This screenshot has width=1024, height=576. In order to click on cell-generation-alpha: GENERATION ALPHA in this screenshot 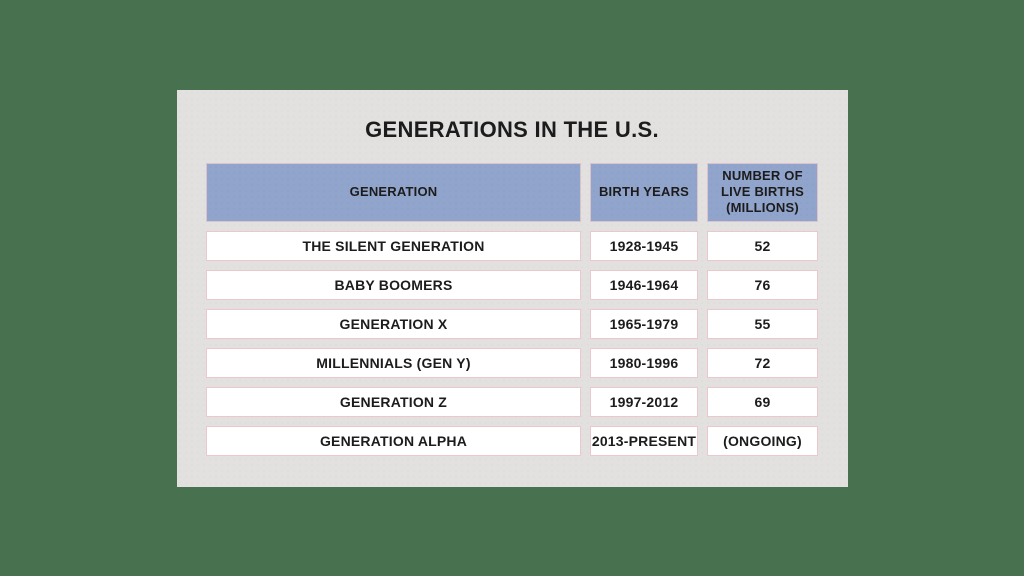, I will do `click(393, 440)`.